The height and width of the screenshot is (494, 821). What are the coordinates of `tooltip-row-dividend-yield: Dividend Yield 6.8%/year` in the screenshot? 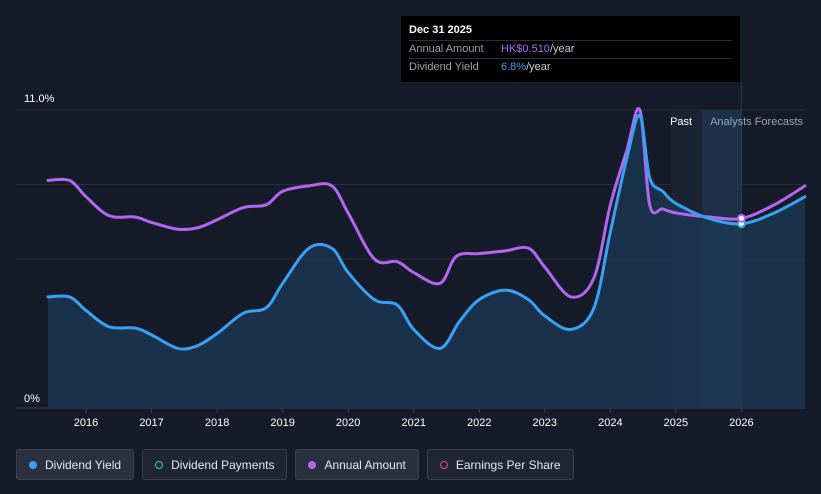 It's located at (570, 67).